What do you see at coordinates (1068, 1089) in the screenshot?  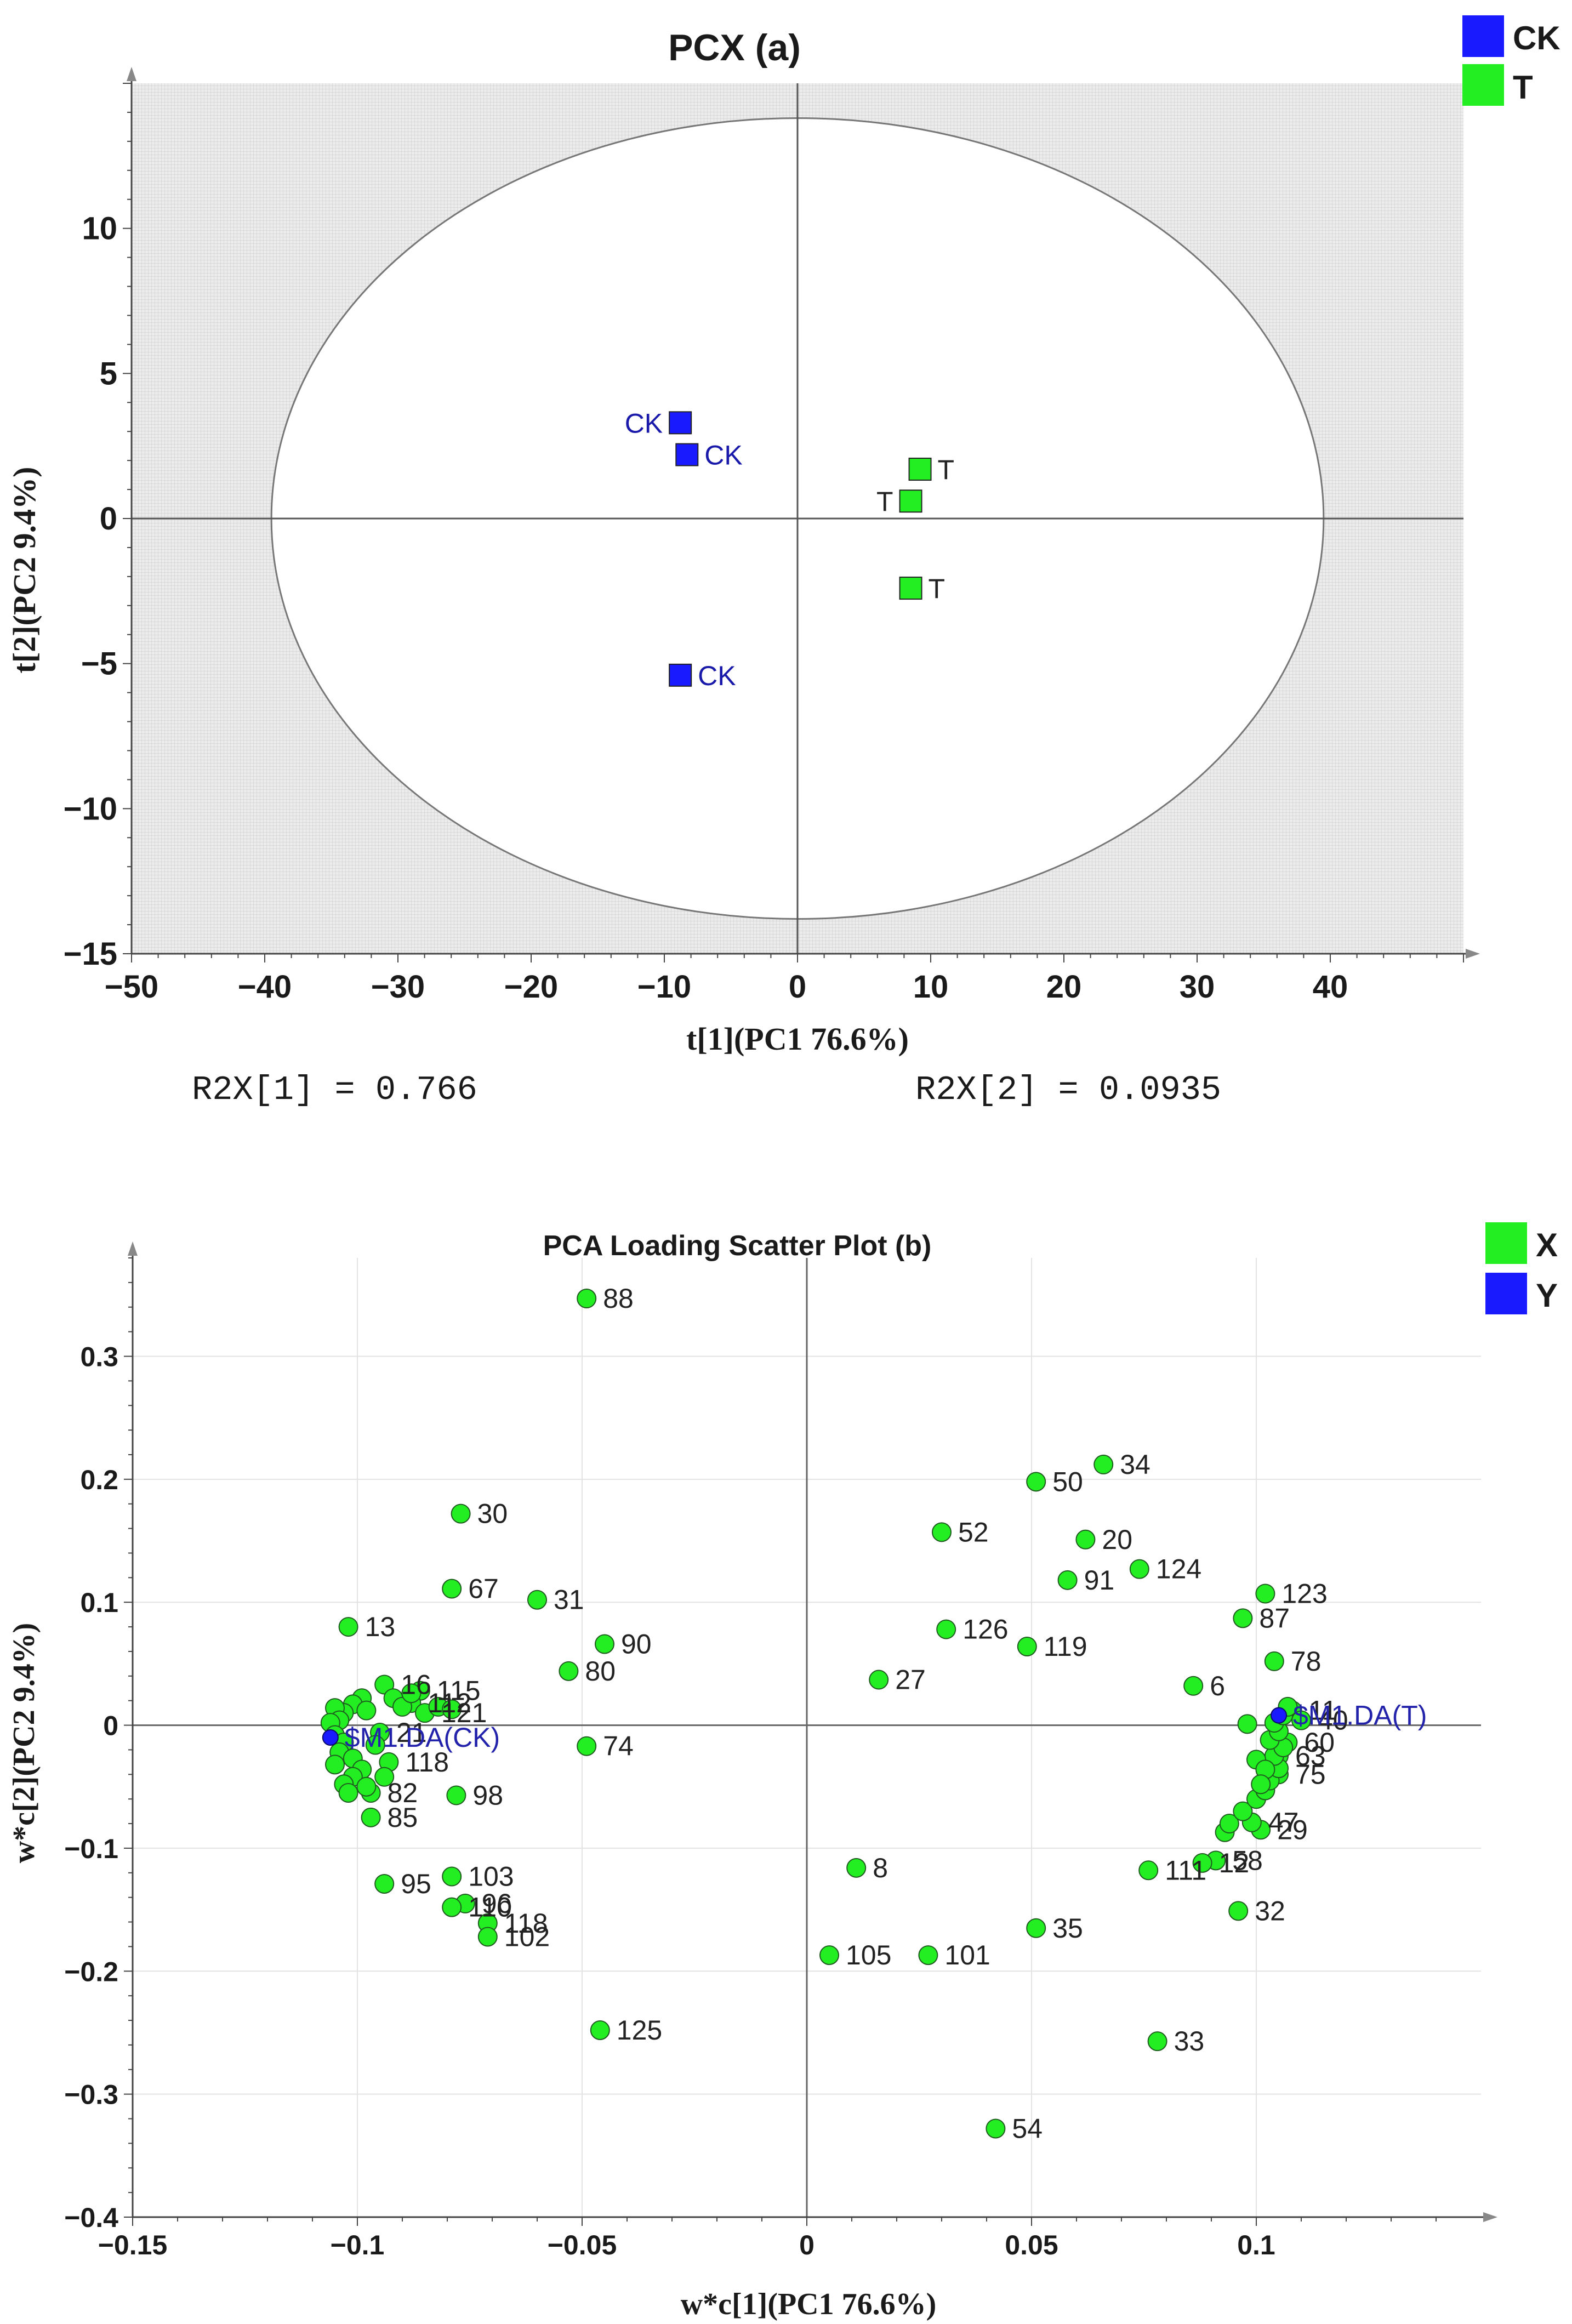 I see `r2x-2-stat: R2X[2] = 0.0935` at bounding box center [1068, 1089].